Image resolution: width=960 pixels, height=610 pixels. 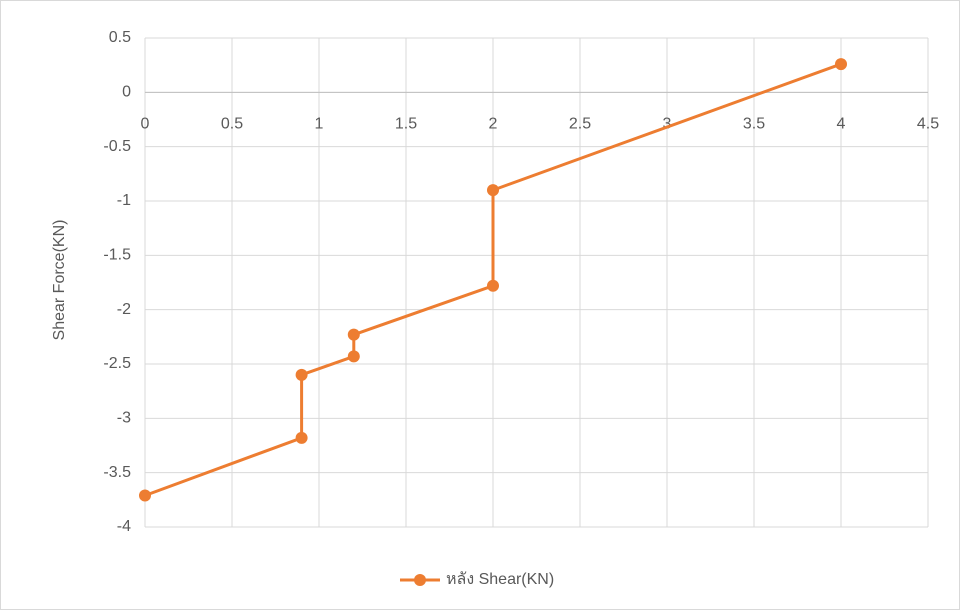 What do you see at coordinates (319, 124) in the screenshot?
I see `x-tick-label: 1` at bounding box center [319, 124].